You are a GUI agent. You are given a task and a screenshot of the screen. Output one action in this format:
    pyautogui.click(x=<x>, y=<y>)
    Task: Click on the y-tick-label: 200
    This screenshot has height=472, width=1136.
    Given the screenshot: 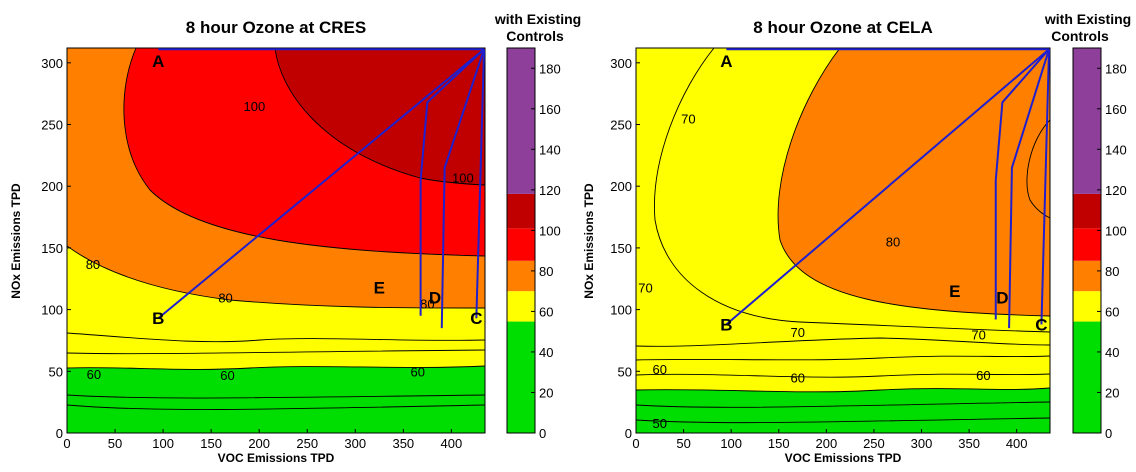 What is the action you would take?
    pyautogui.click(x=621, y=186)
    